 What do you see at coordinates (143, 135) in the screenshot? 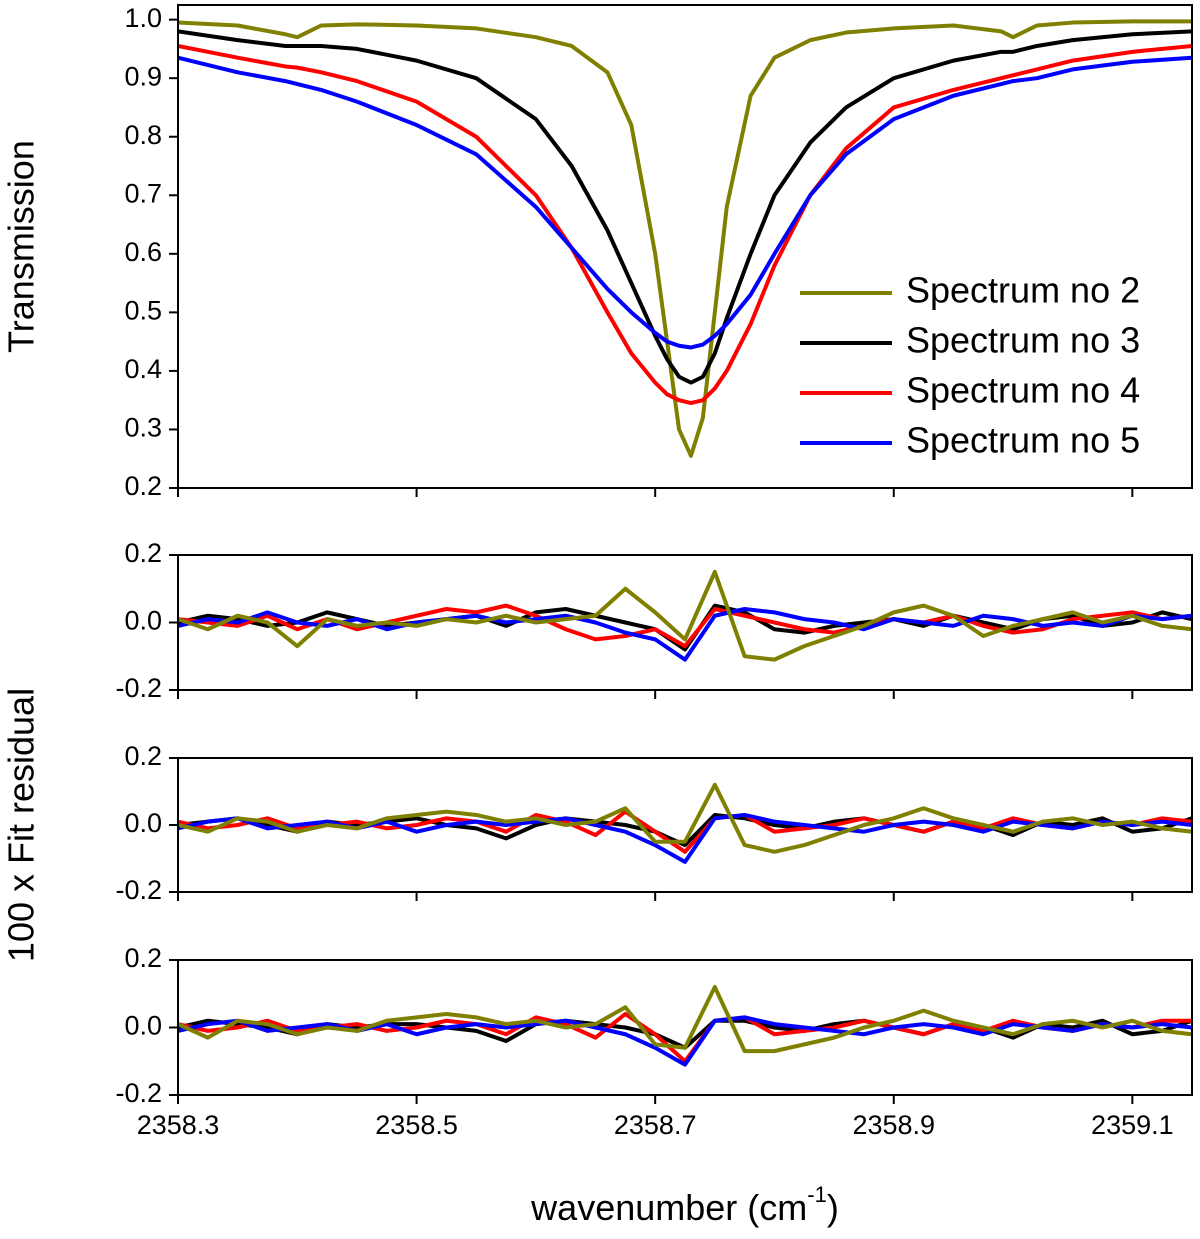
I see `y-tick-label: 0.8` at bounding box center [143, 135].